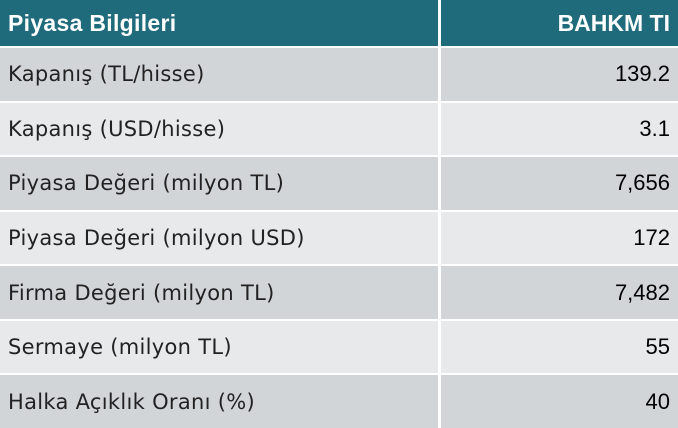 Image resolution: width=678 pixels, height=428 pixels. I want to click on row-value: 7,482, so click(559, 292).